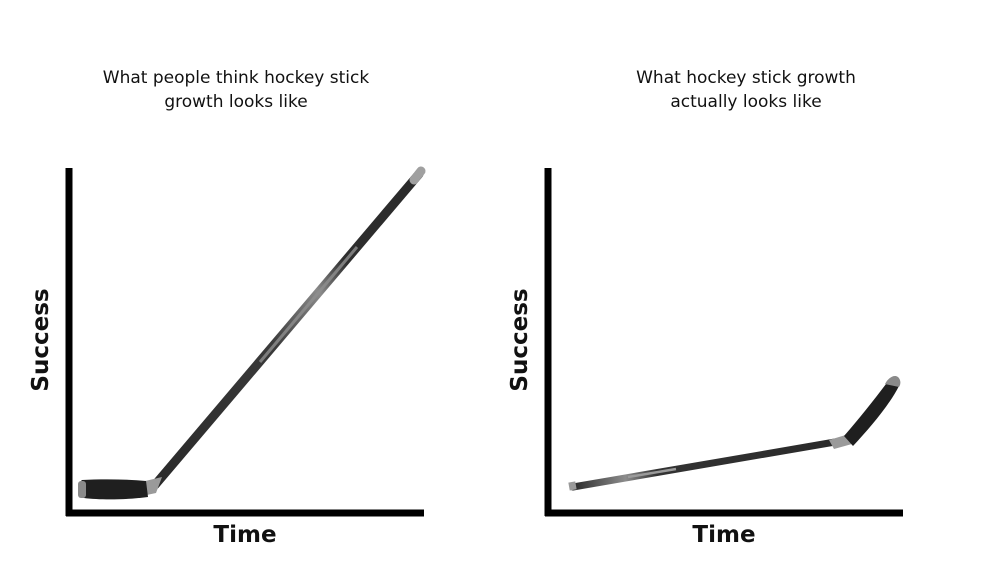 The image size is (992, 567). Describe the element at coordinates (113, 489) in the screenshot. I see `left-stick-blade` at that location.